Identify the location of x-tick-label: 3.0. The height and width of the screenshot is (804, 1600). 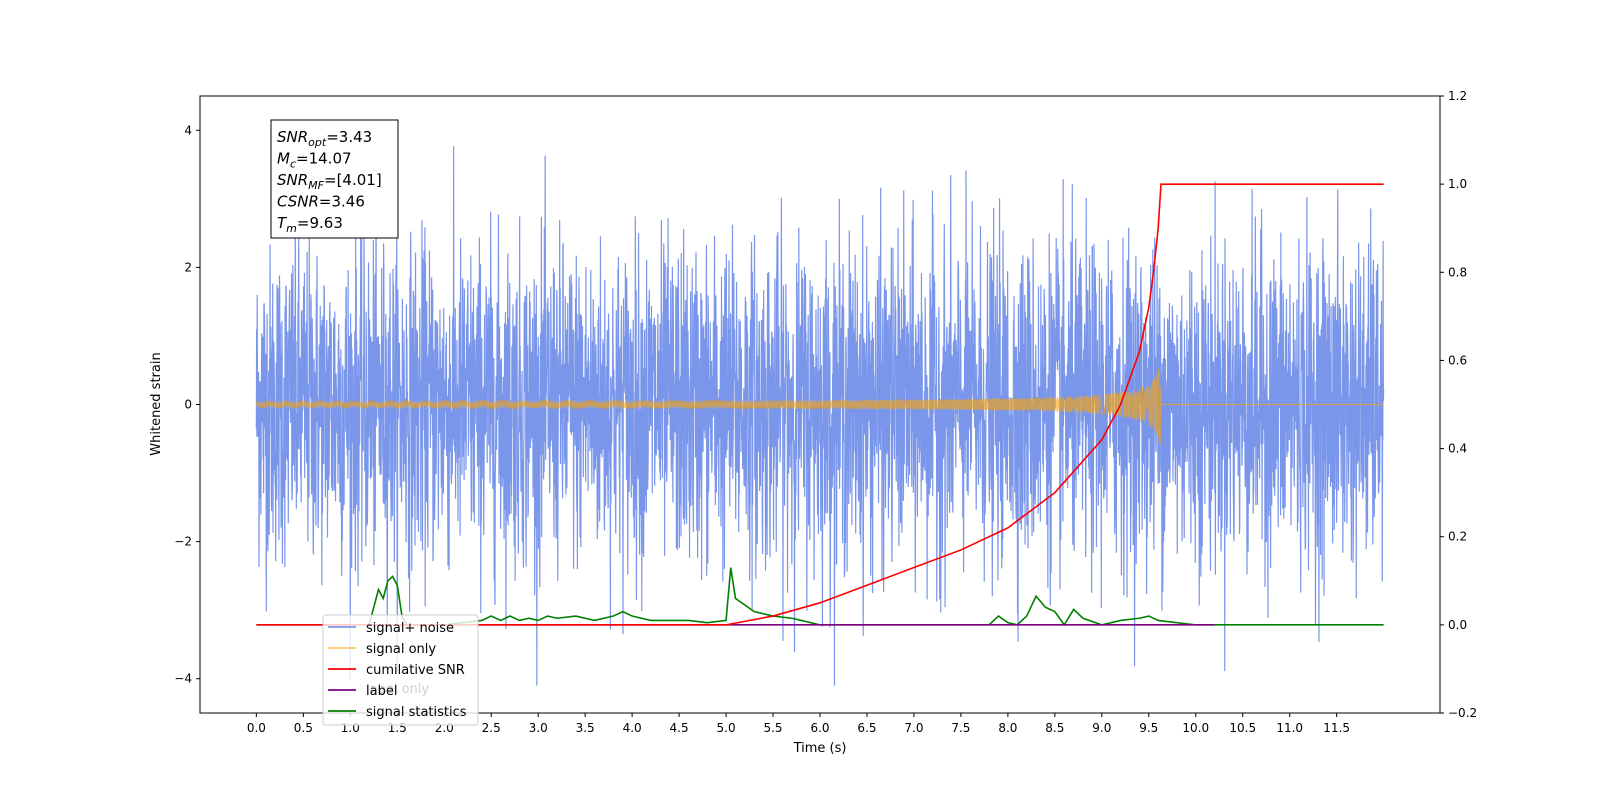
(538, 728).